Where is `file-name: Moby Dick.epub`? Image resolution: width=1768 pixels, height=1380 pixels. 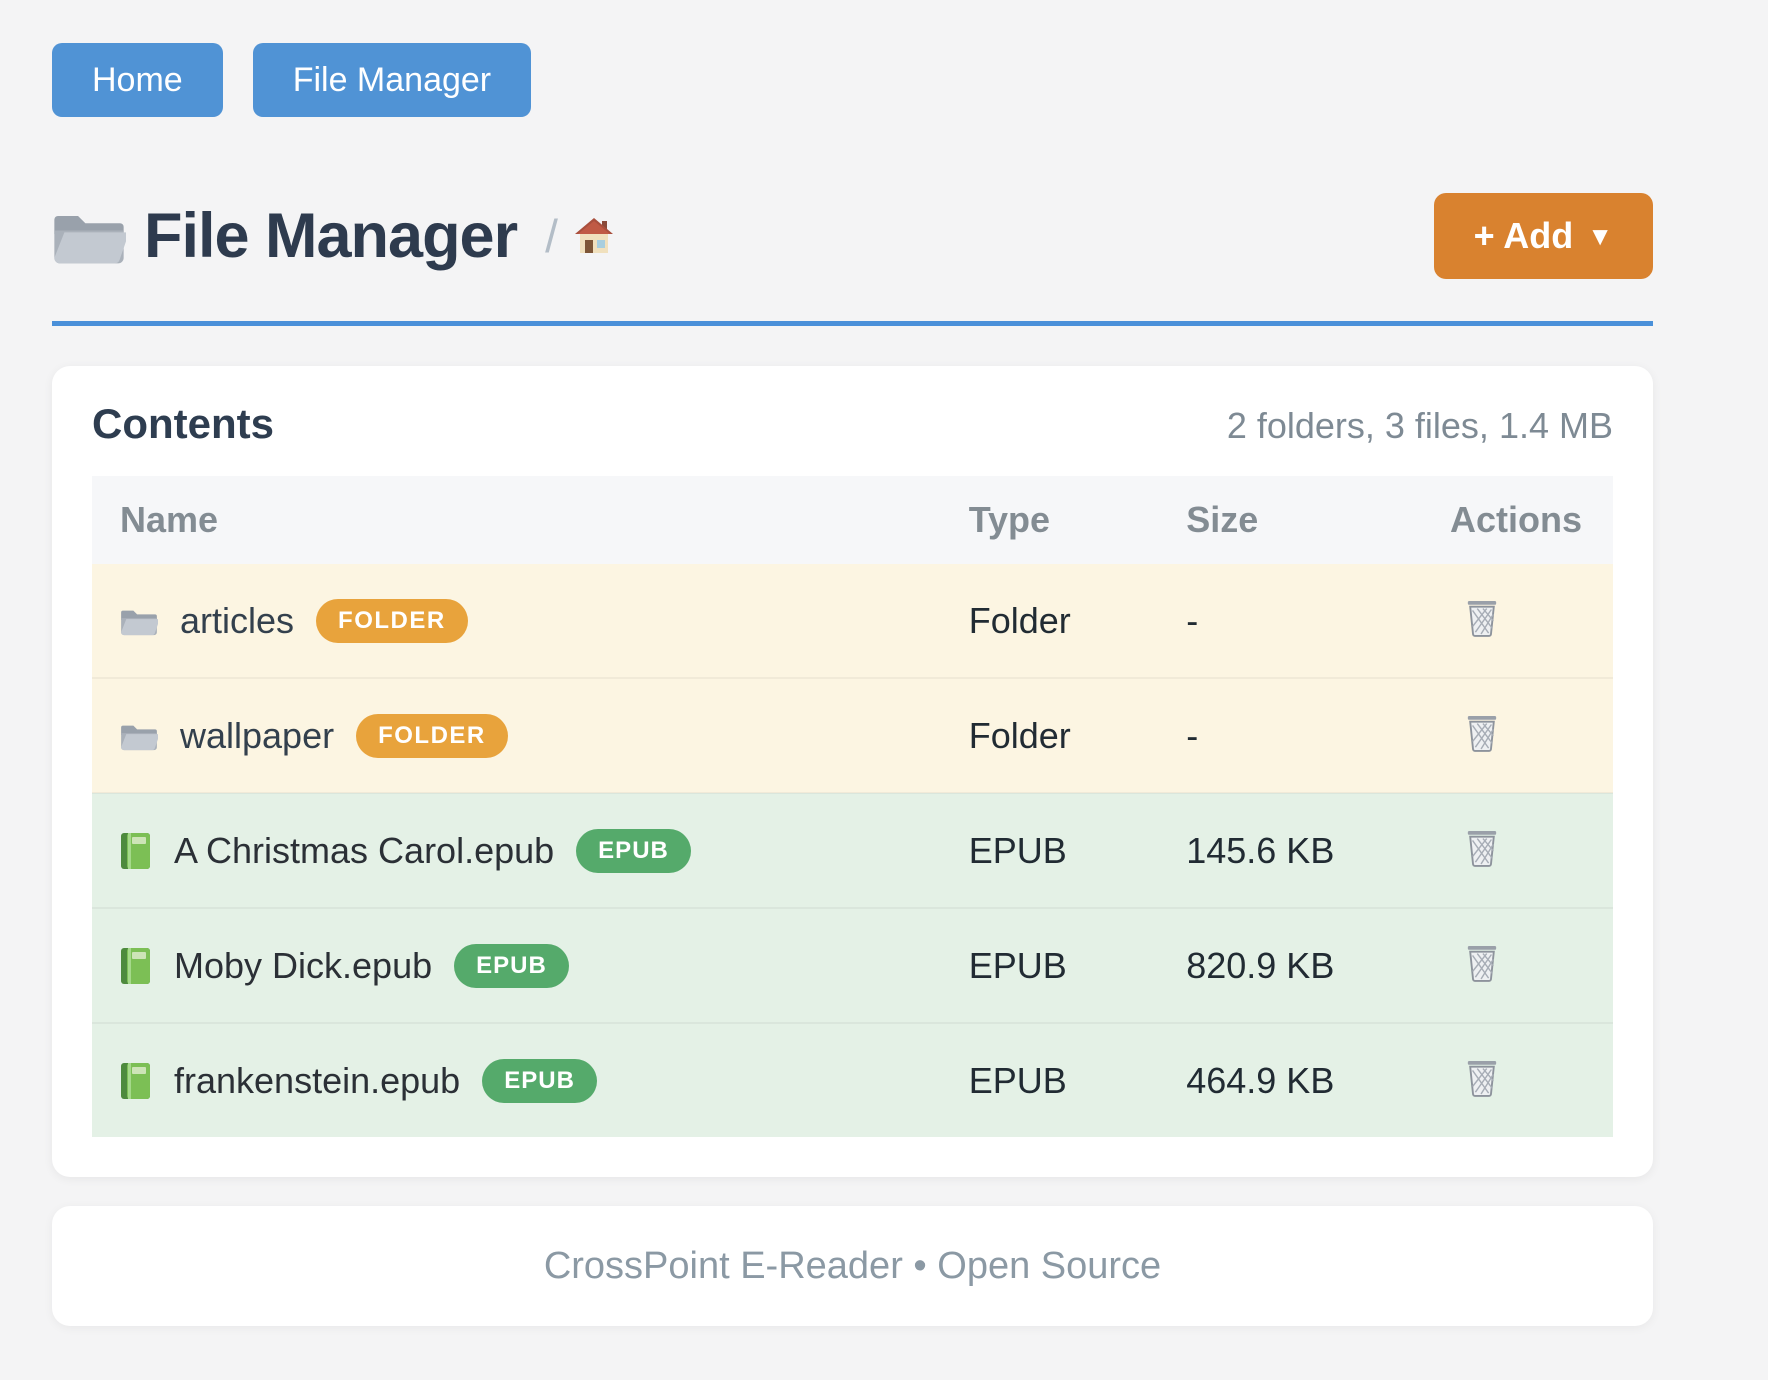 file-name: Moby Dick.epub is located at coordinates (303, 965).